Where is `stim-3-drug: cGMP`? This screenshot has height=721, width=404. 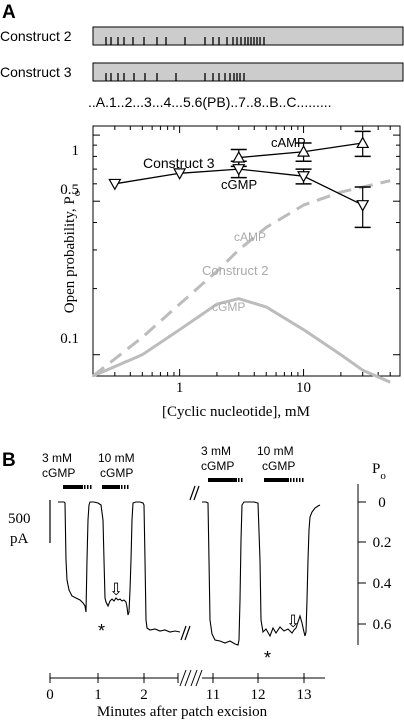 stim-3-drug: cGMP is located at coordinates (217, 466).